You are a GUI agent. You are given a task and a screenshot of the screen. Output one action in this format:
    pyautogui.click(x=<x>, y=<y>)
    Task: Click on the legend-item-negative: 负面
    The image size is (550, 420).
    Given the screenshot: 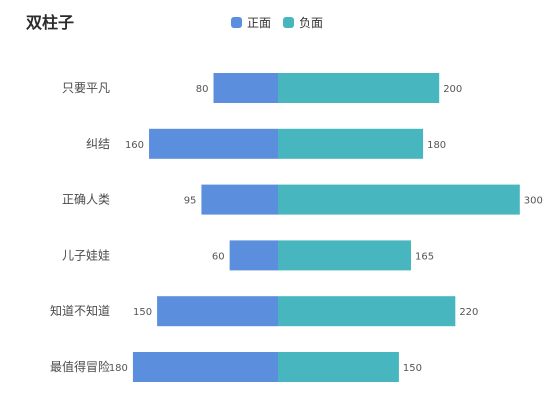 What is the action you would take?
    pyautogui.click(x=303, y=22)
    